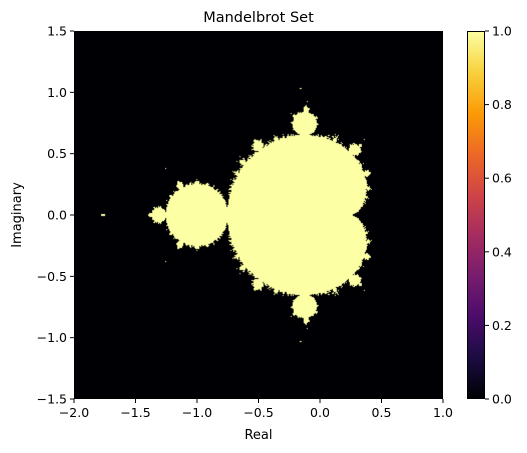 This screenshot has height=453, width=527. What do you see at coordinates (498, 215) in the screenshot?
I see `colorbar-ticks: 0.0 0.2 0.4 0.6 0.8 1.0` at bounding box center [498, 215].